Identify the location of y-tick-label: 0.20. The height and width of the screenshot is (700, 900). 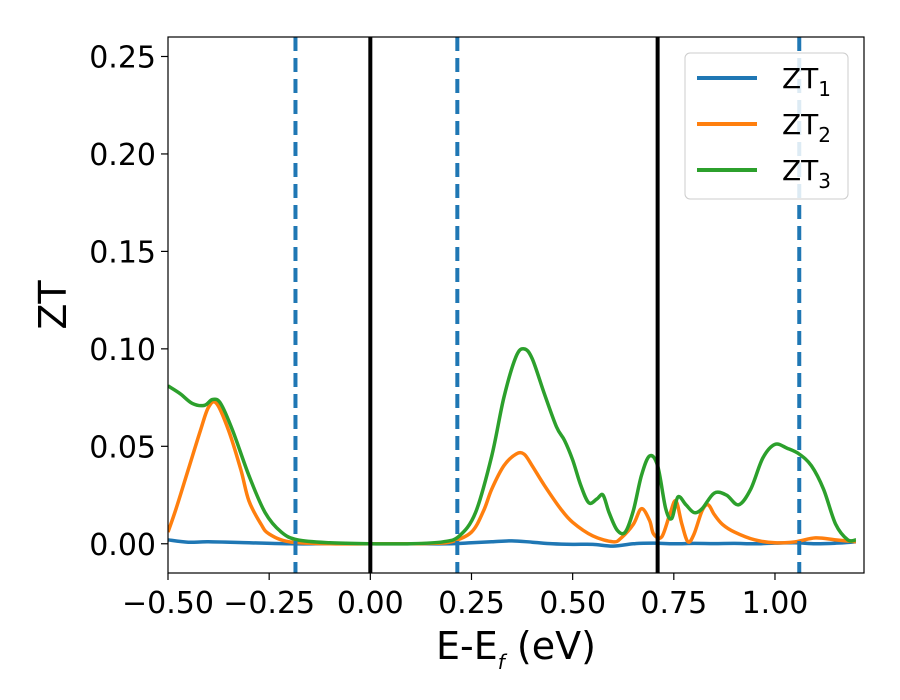
(122, 155).